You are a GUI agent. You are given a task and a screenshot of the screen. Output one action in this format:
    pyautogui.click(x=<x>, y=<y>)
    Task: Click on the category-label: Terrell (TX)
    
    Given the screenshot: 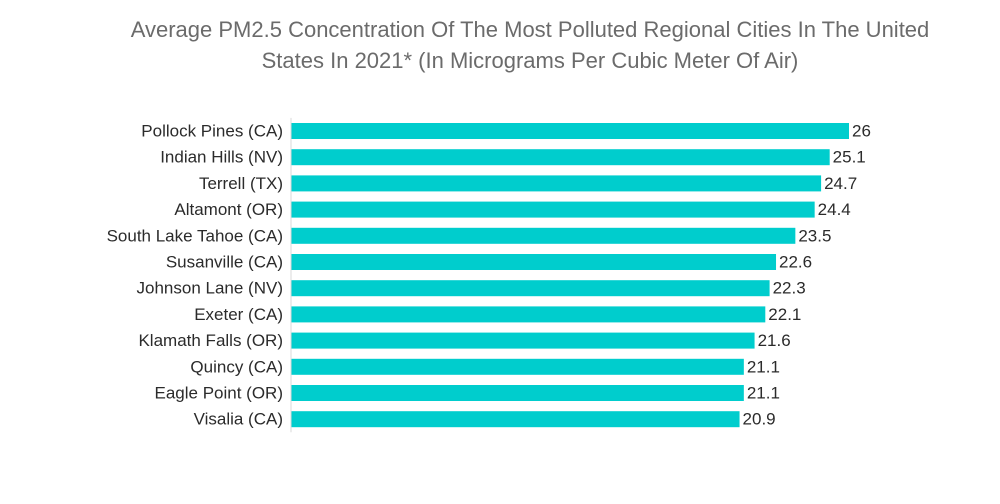 What is the action you would take?
    pyautogui.click(x=241, y=183)
    